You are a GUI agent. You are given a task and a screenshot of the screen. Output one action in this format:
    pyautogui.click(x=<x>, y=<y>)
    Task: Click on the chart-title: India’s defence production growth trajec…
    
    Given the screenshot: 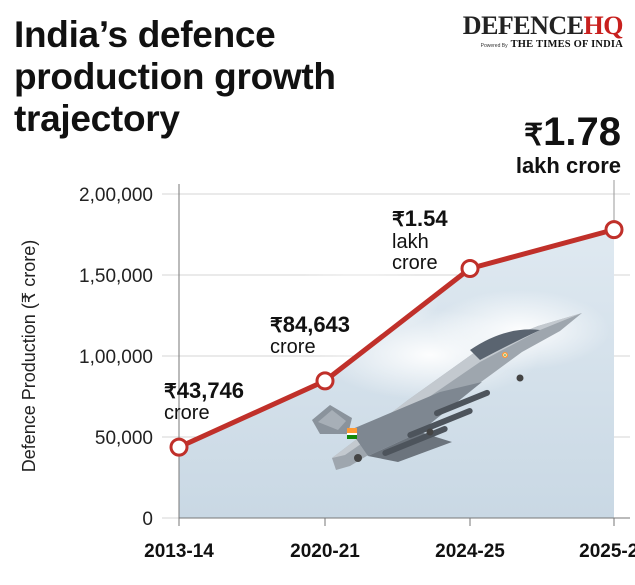 What is the action you would take?
    pyautogui.click(x=175, y=76)
    